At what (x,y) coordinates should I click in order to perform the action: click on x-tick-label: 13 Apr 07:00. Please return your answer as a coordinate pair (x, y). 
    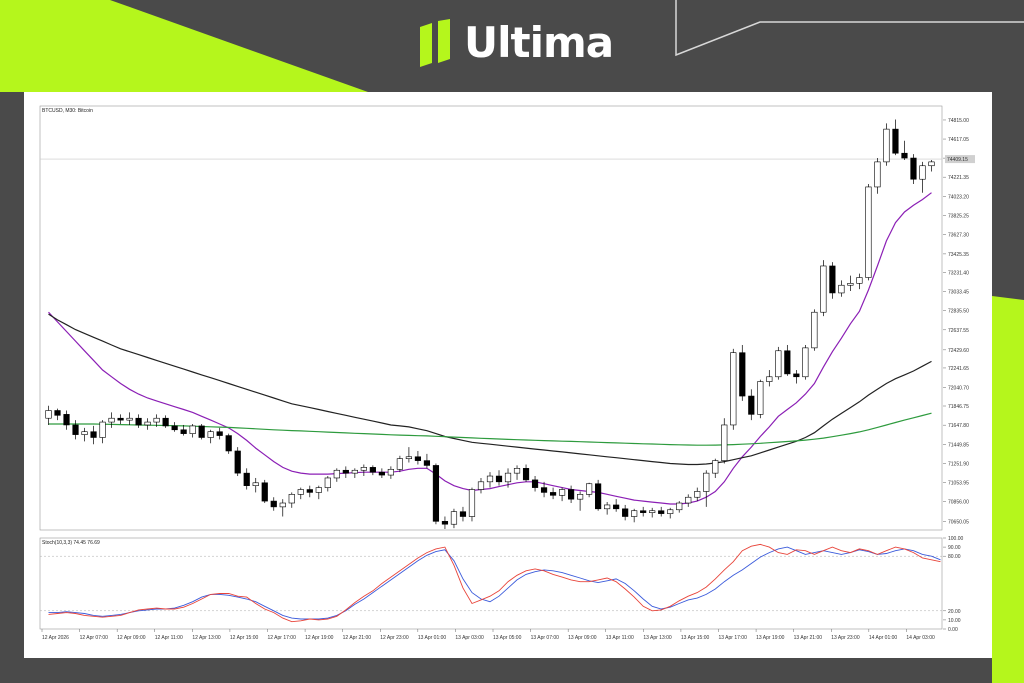
    Looking at the image, I should click on (545, 638).